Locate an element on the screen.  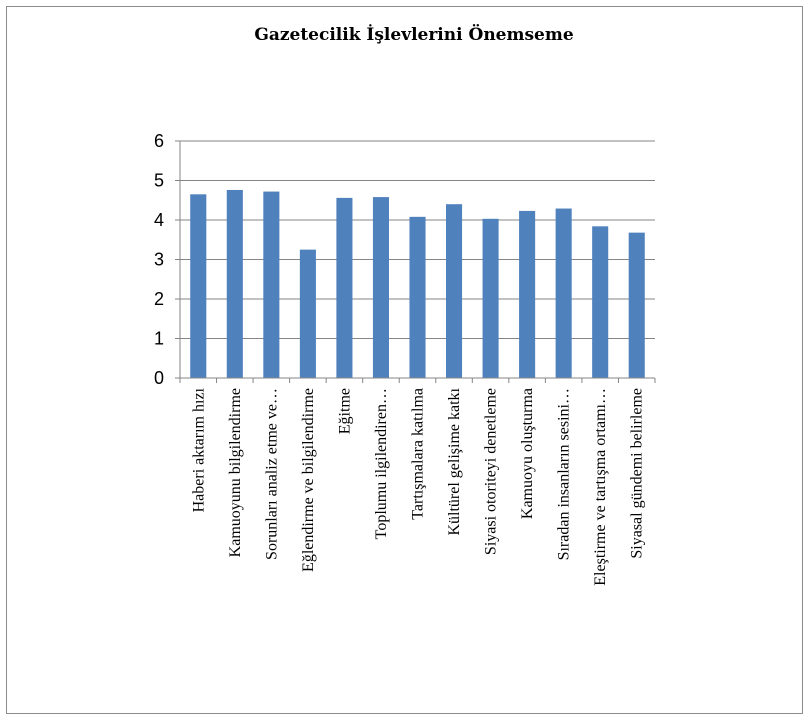
y-tick-label: 0 is located at coordinates (159, 378).